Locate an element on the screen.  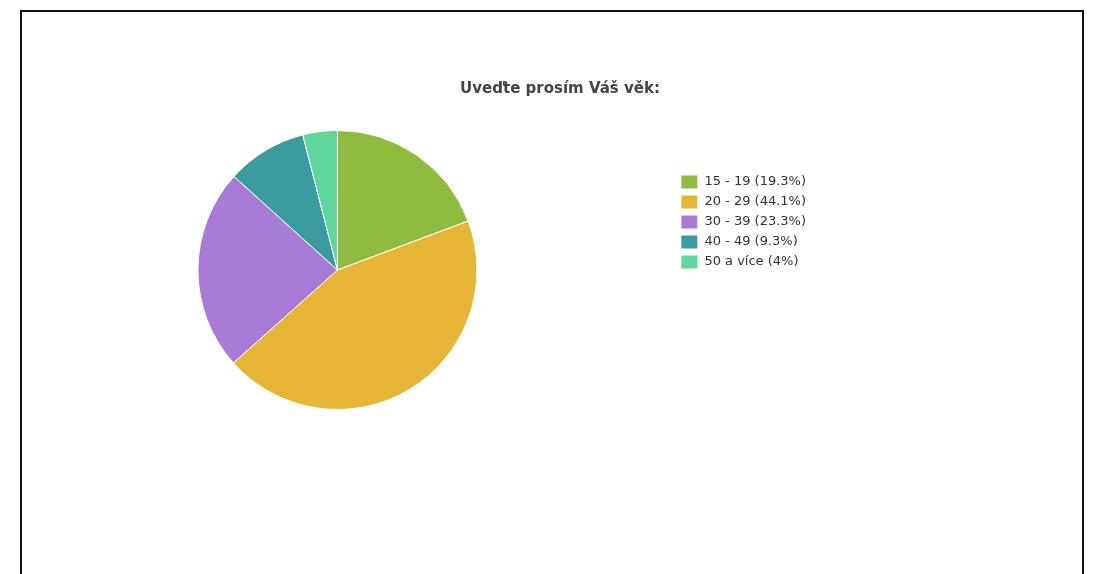
chart-title: Uveďte prosím Váš věk: is located at coordinates (560, 88).